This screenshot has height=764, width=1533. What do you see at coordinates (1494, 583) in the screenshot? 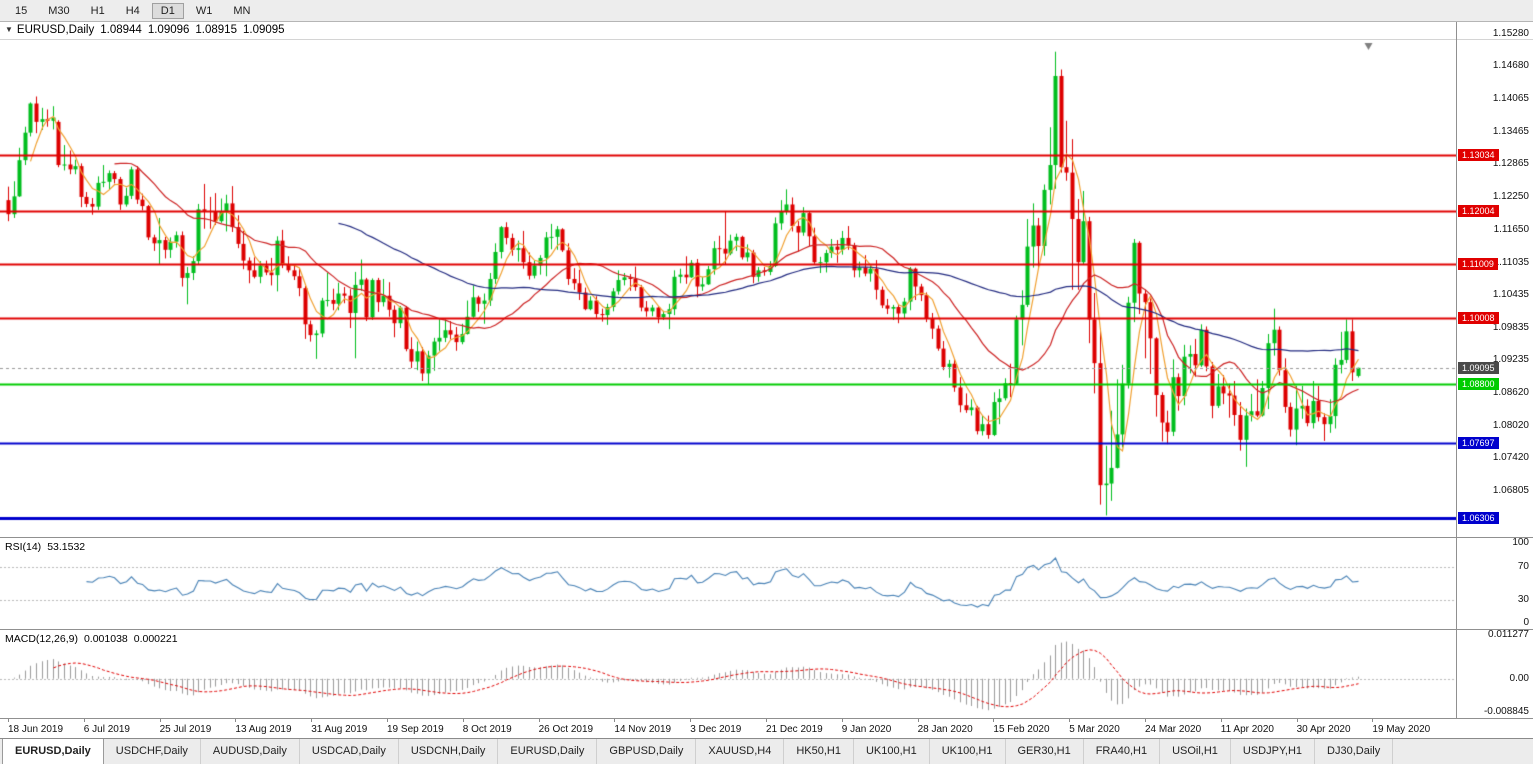
I see `rsi-axis: 100 70 30 0` at bounding box center [1494, 583].